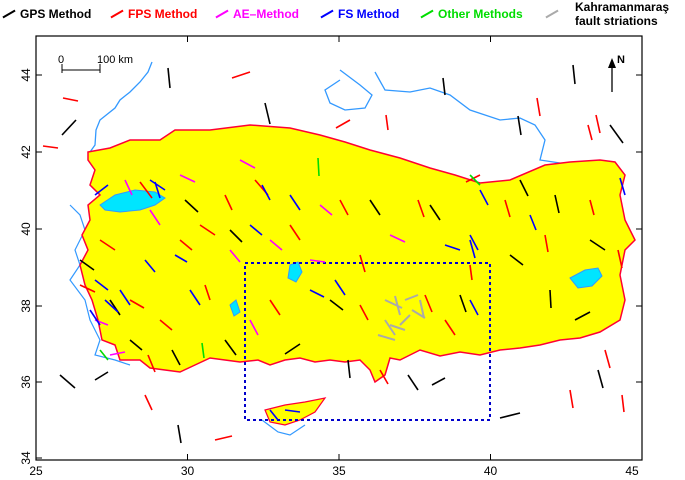  I want to click on black-sea-coastline-north, so click(467, 117).